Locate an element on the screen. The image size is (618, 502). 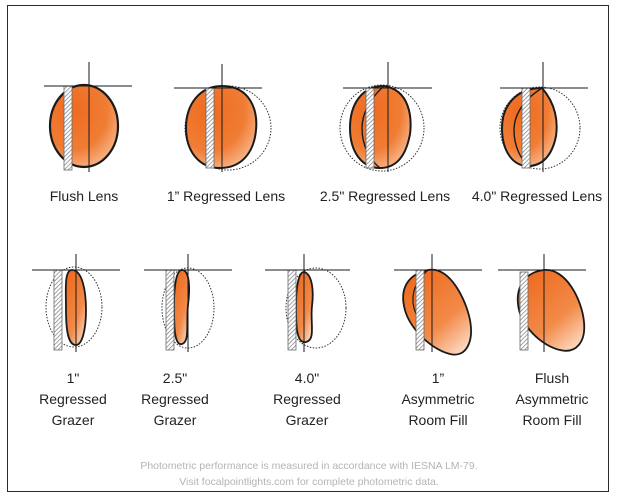
label-two-five-regressed-lens: 2.5" Regressed Lens is located at coordinates (385, 196).